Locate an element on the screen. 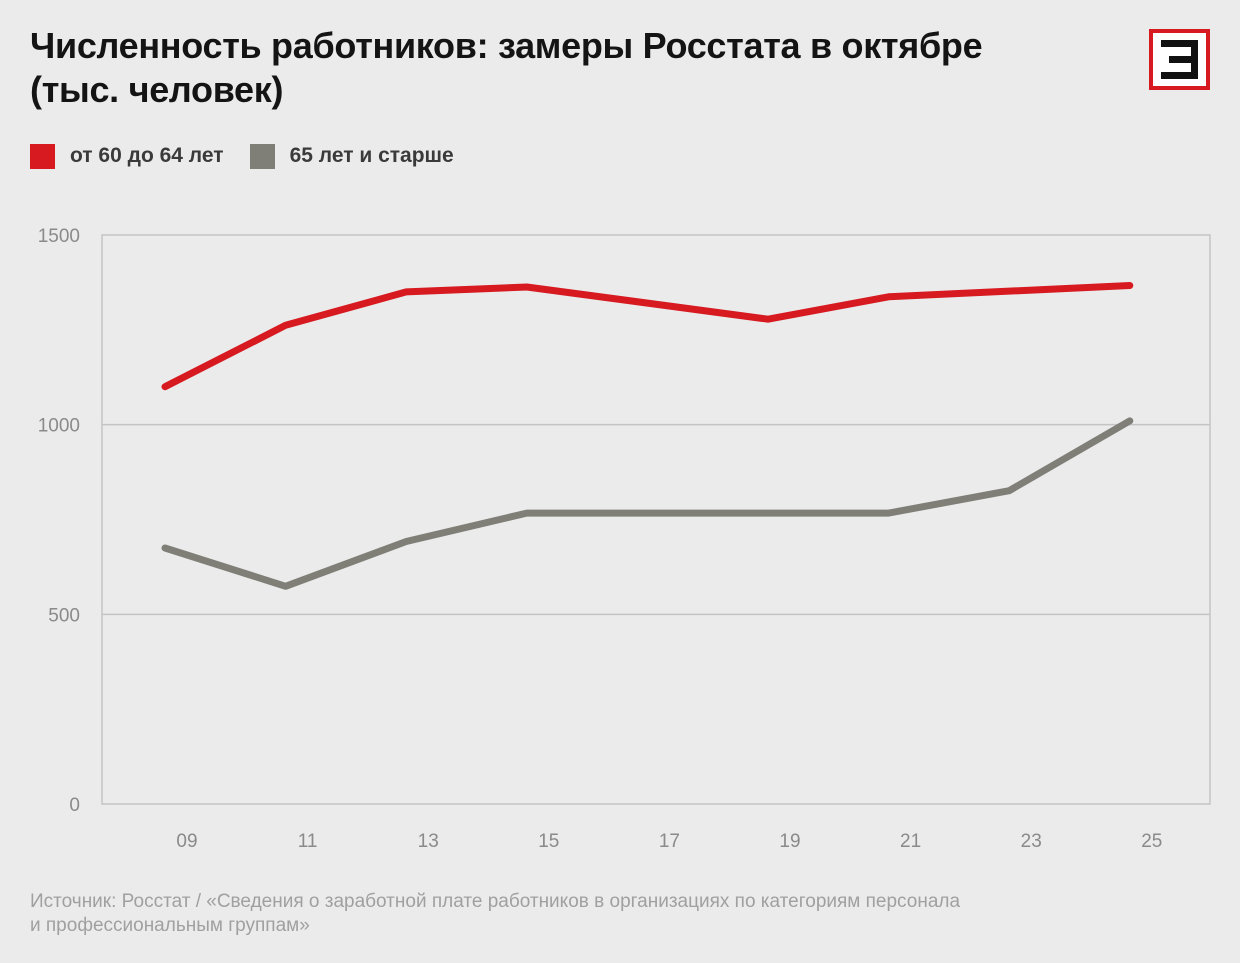 This screenshot has width=1240, height=963. x-tick-label-13: 13 is located at coordinates (428, 841).